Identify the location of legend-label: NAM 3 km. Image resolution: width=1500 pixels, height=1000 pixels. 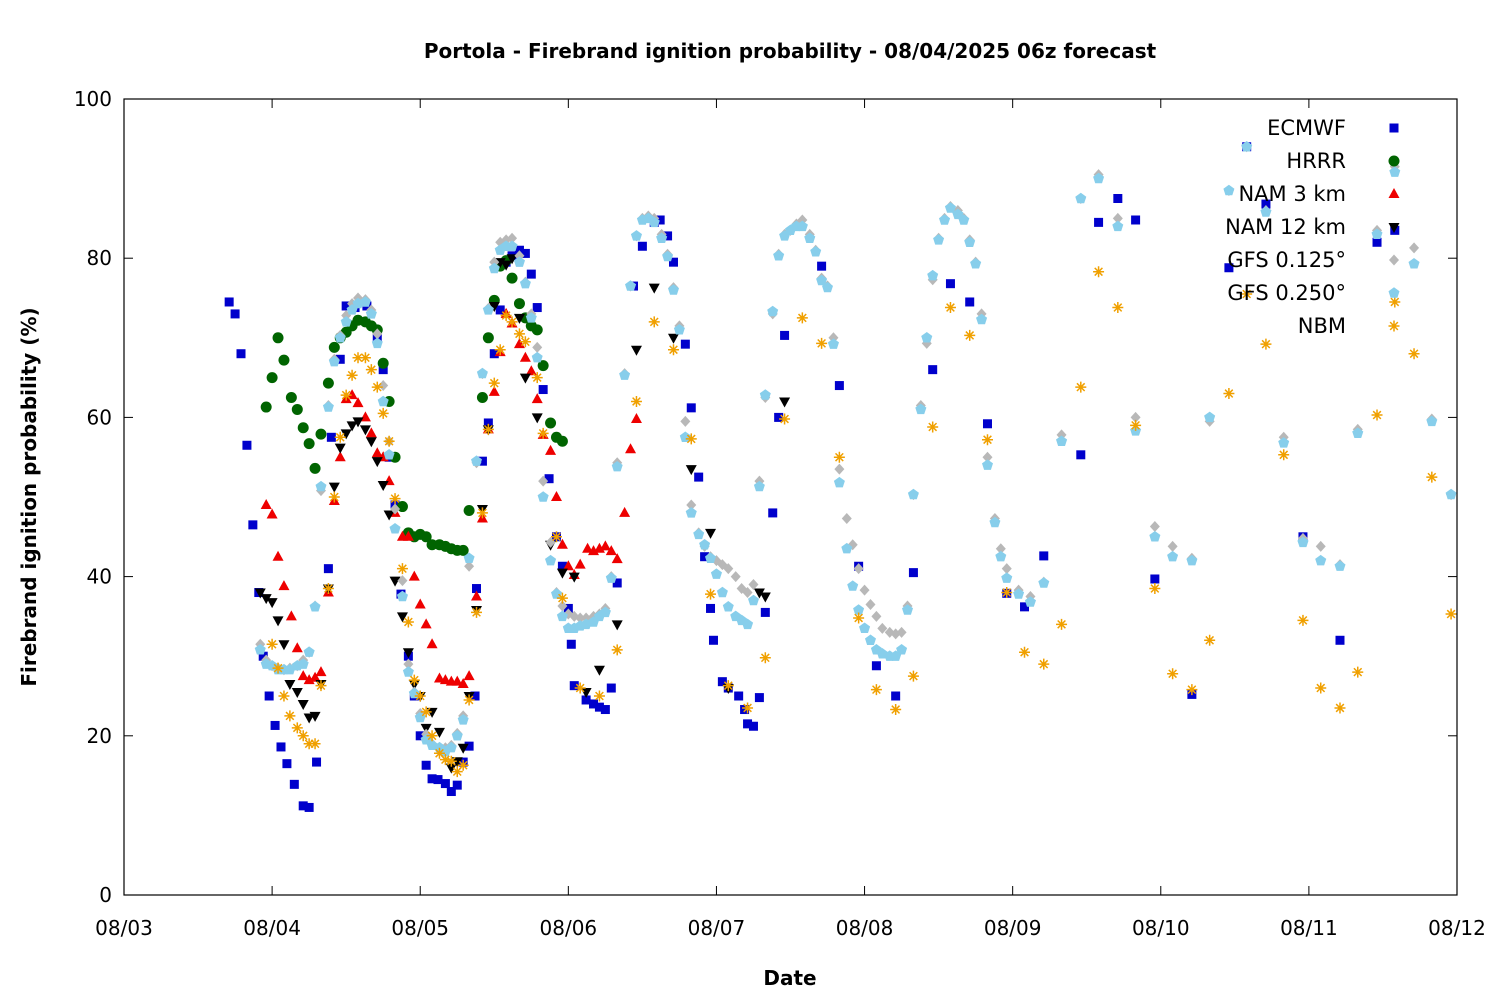
(1292, 194).